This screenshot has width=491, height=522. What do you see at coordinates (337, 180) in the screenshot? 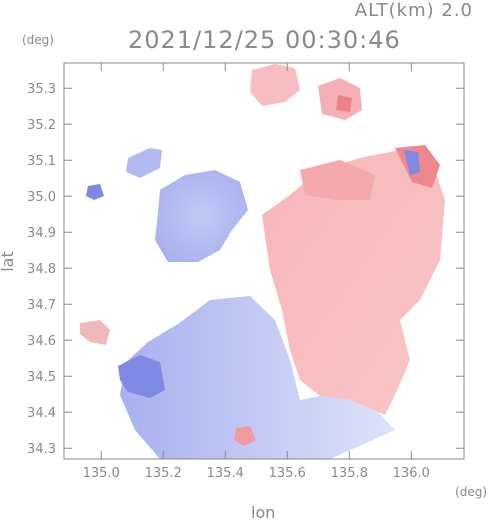
I see `echo-region-receding-northeast` at bounding box center [337, 180].